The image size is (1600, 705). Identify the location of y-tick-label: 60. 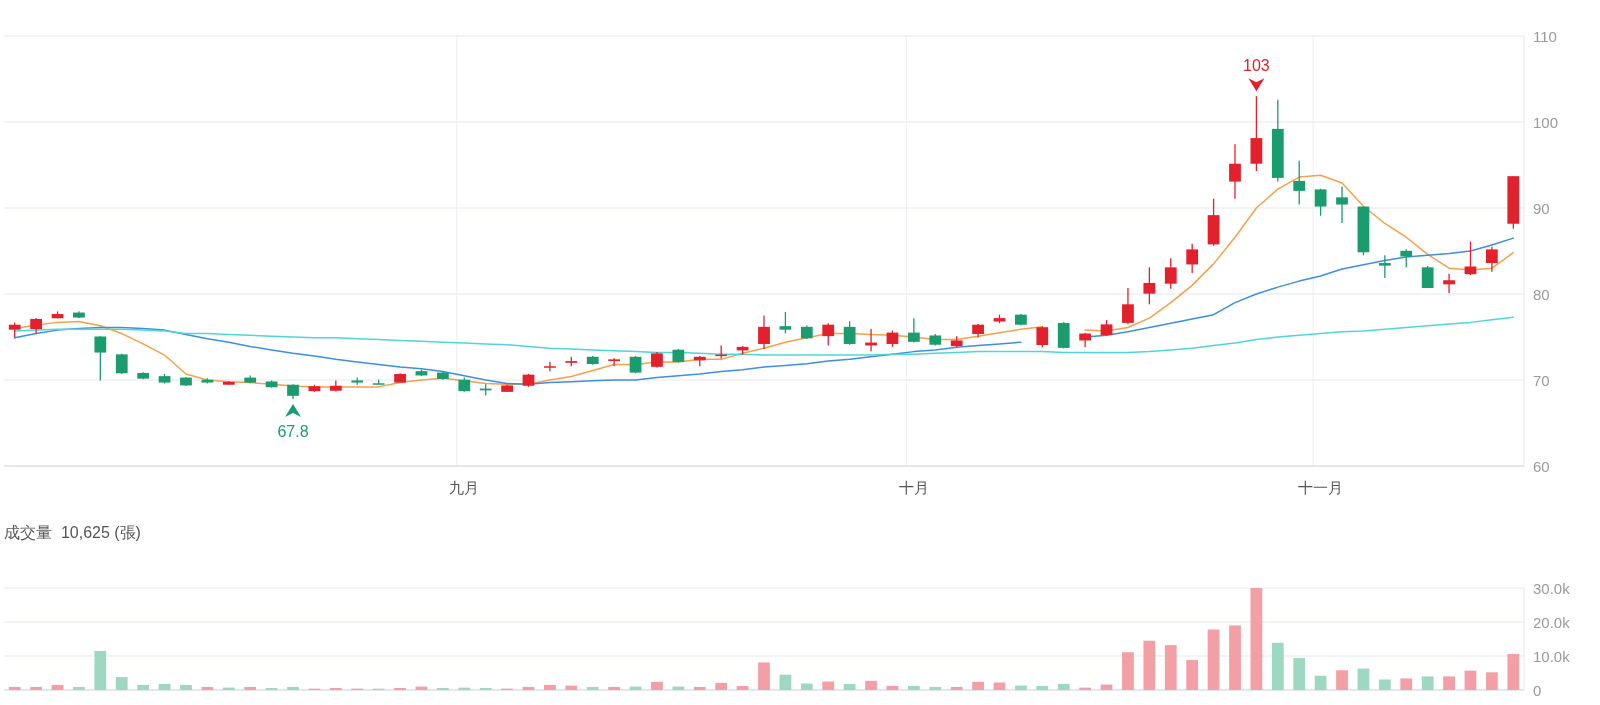
(1541, 466).